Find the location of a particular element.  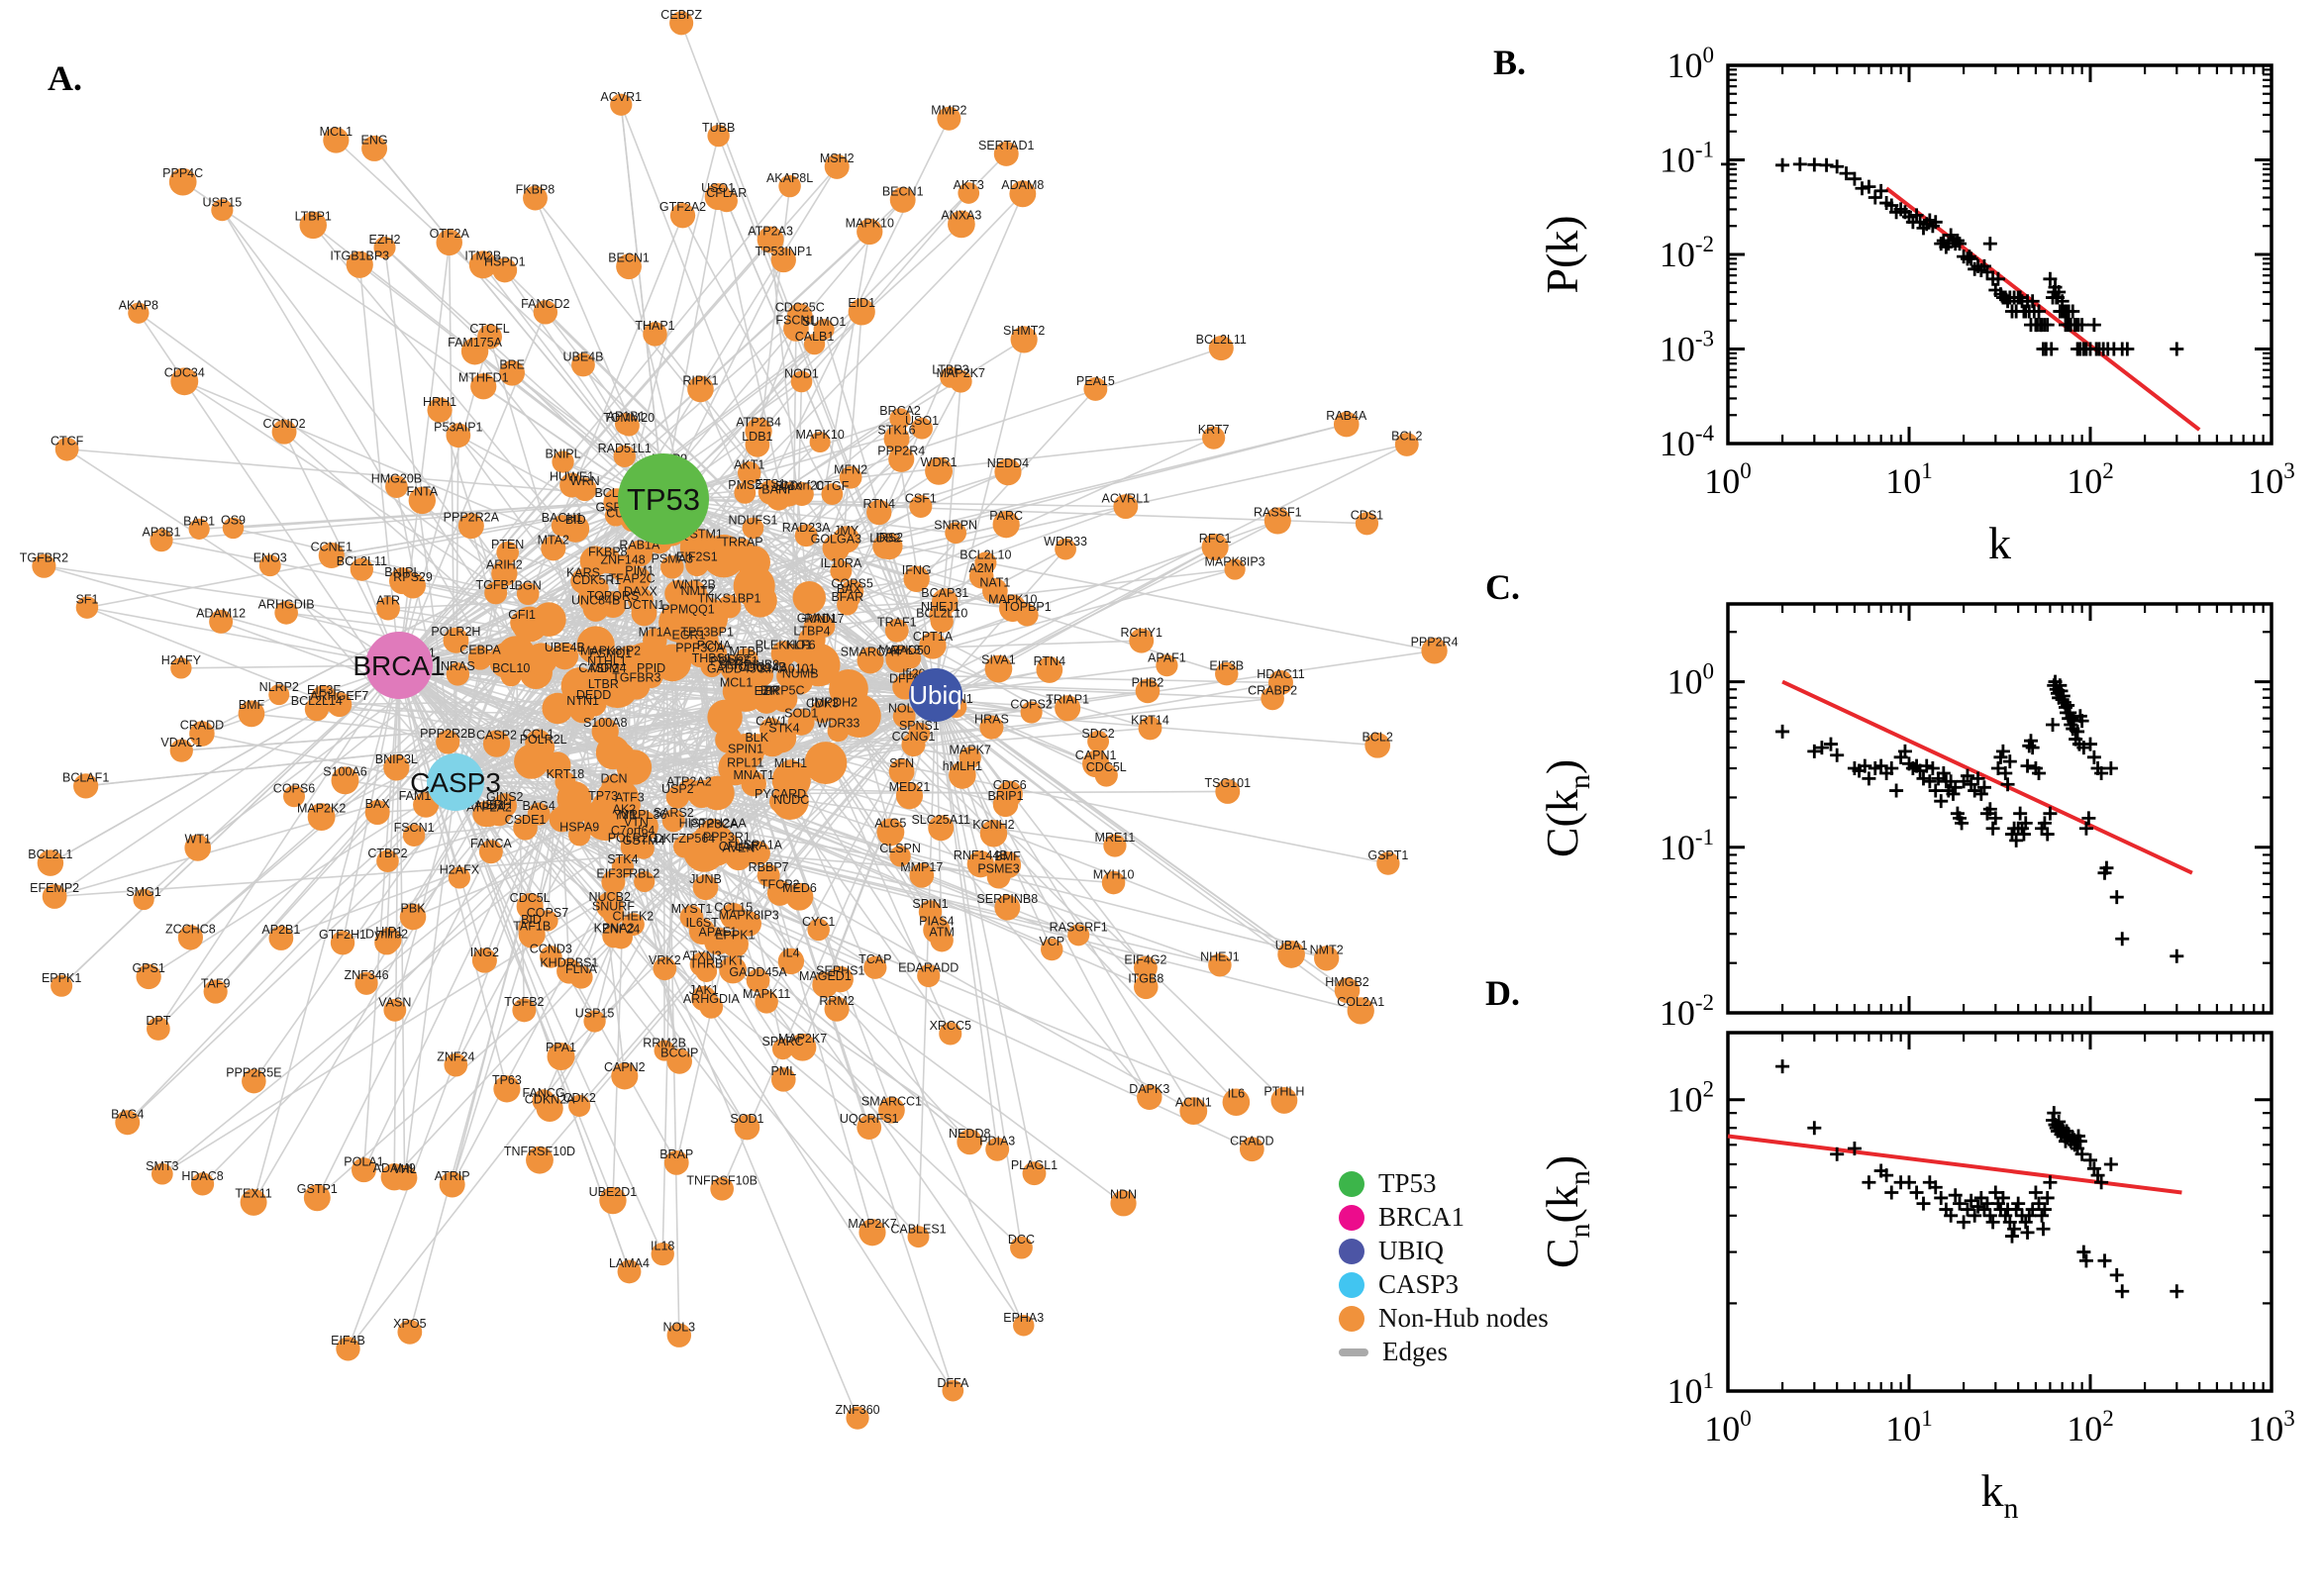

gene-label: DEDD is located at coordinates (593, 695).